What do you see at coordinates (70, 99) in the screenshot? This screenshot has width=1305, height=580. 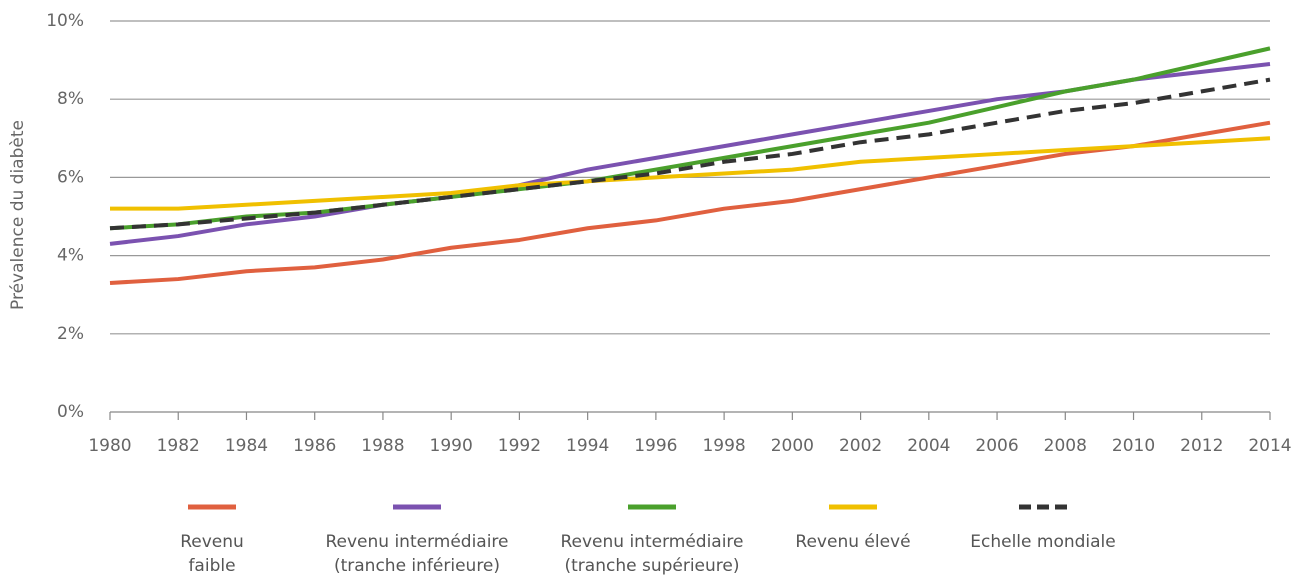 I see `y-tick-label: 8%` at bounding box center [70, 99].